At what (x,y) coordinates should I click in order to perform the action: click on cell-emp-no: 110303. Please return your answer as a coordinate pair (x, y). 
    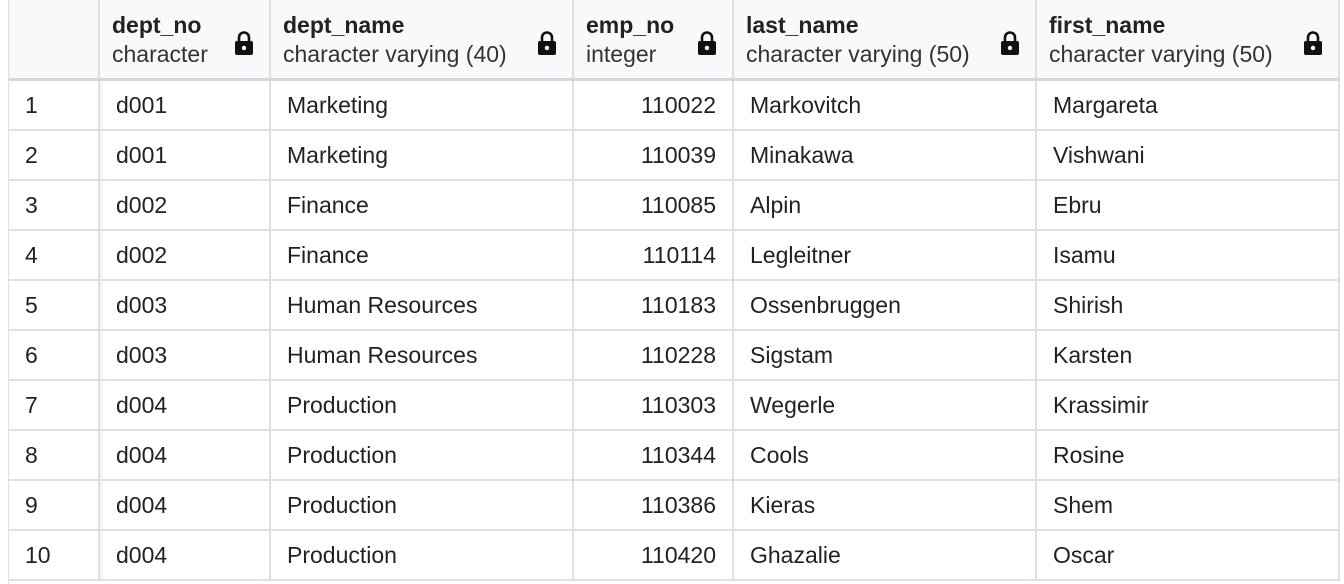
    Looking at the image, I should click on (653, 405).